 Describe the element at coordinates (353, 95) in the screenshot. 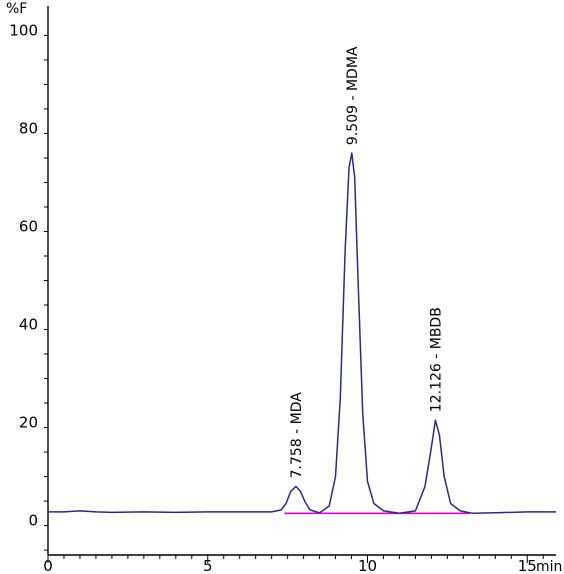

I see `peak-label: 9.509 - MDMA` at that location.